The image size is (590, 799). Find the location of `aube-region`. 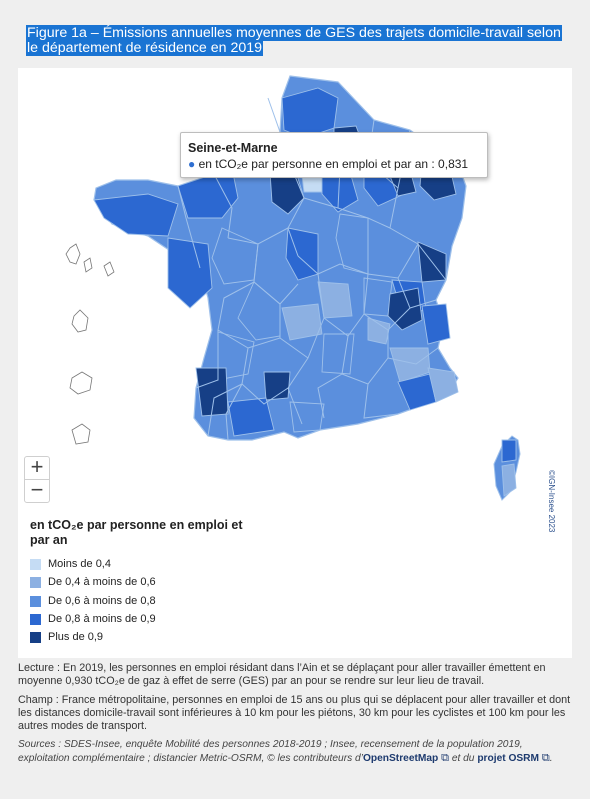

aube-region is located at coordinates (352, 244).